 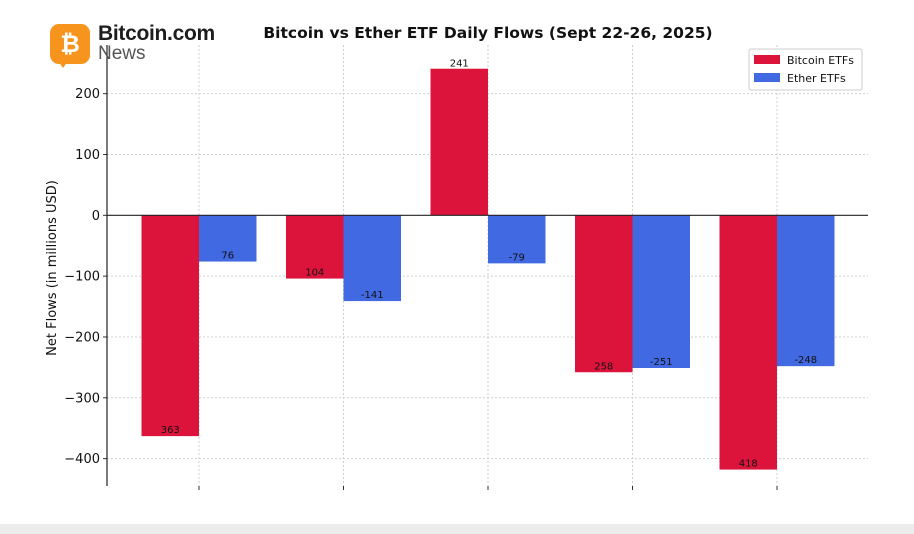 What do you see at coordinates (52, 268) in the screenshot?
I see `y-axis-label: Net Flows (in millions USD)` at bounding box center [52, 268].